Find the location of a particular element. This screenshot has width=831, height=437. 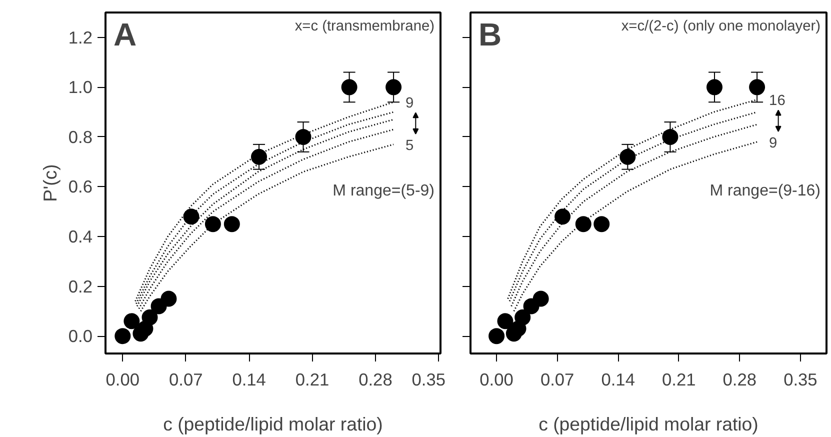

y-tick-label: 0.2 is located at coordinates (80, 286).